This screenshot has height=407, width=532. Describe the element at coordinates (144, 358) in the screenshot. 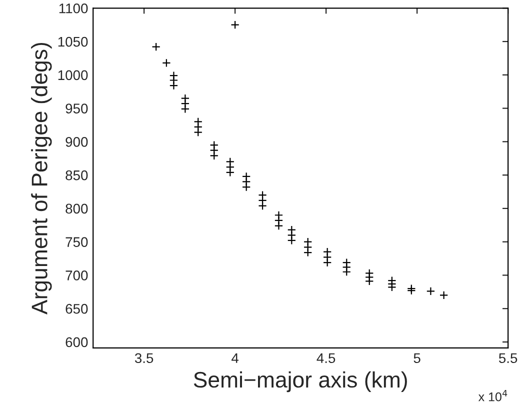

I see `x-tick-label: 3.5` at that location.